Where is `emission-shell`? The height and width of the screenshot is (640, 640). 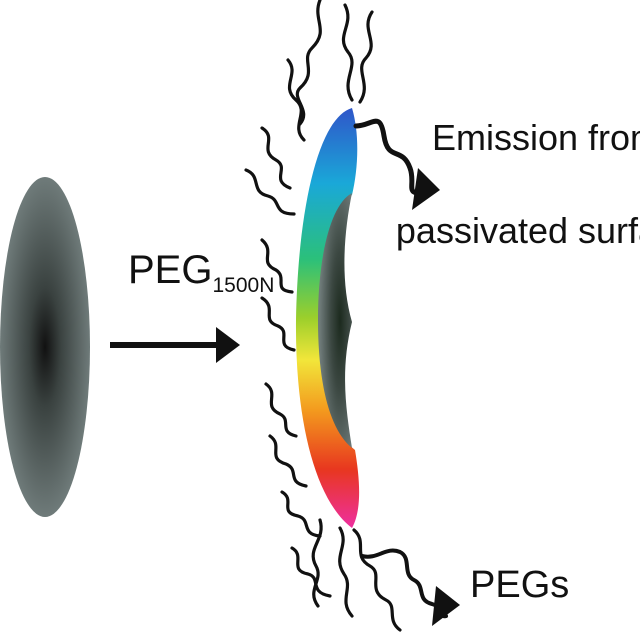
emission-shell is located at coordinates (327, 318).